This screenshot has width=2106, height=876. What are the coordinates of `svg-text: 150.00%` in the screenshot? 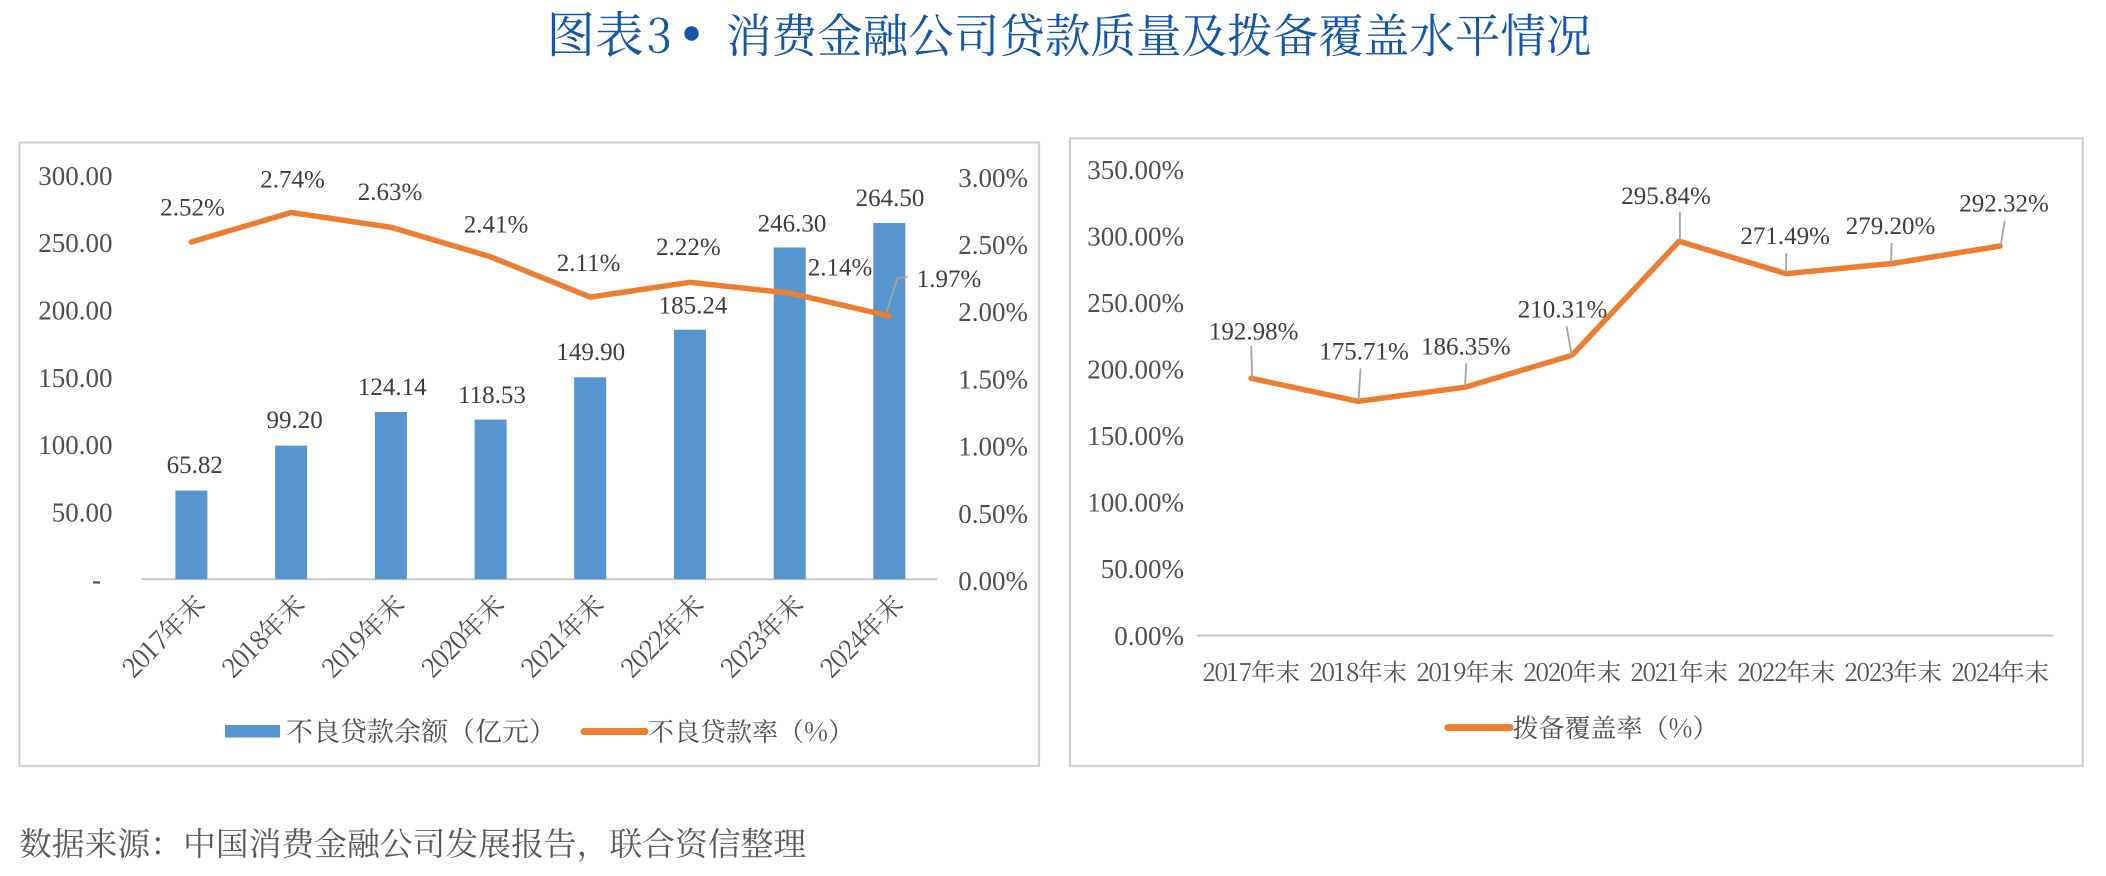 It's located at (1135, 436).